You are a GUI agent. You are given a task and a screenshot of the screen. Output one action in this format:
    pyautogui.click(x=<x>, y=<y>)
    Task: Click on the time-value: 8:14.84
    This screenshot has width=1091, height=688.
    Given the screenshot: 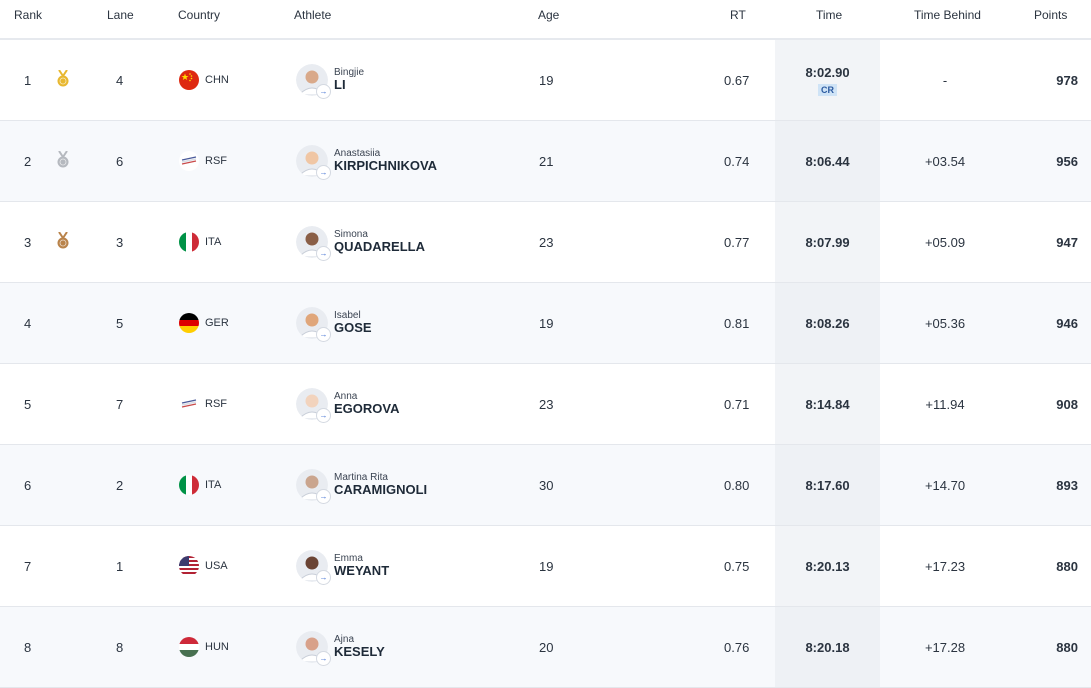 What is the action you would take?
    pyautogui.click(x=827, y=404)
    